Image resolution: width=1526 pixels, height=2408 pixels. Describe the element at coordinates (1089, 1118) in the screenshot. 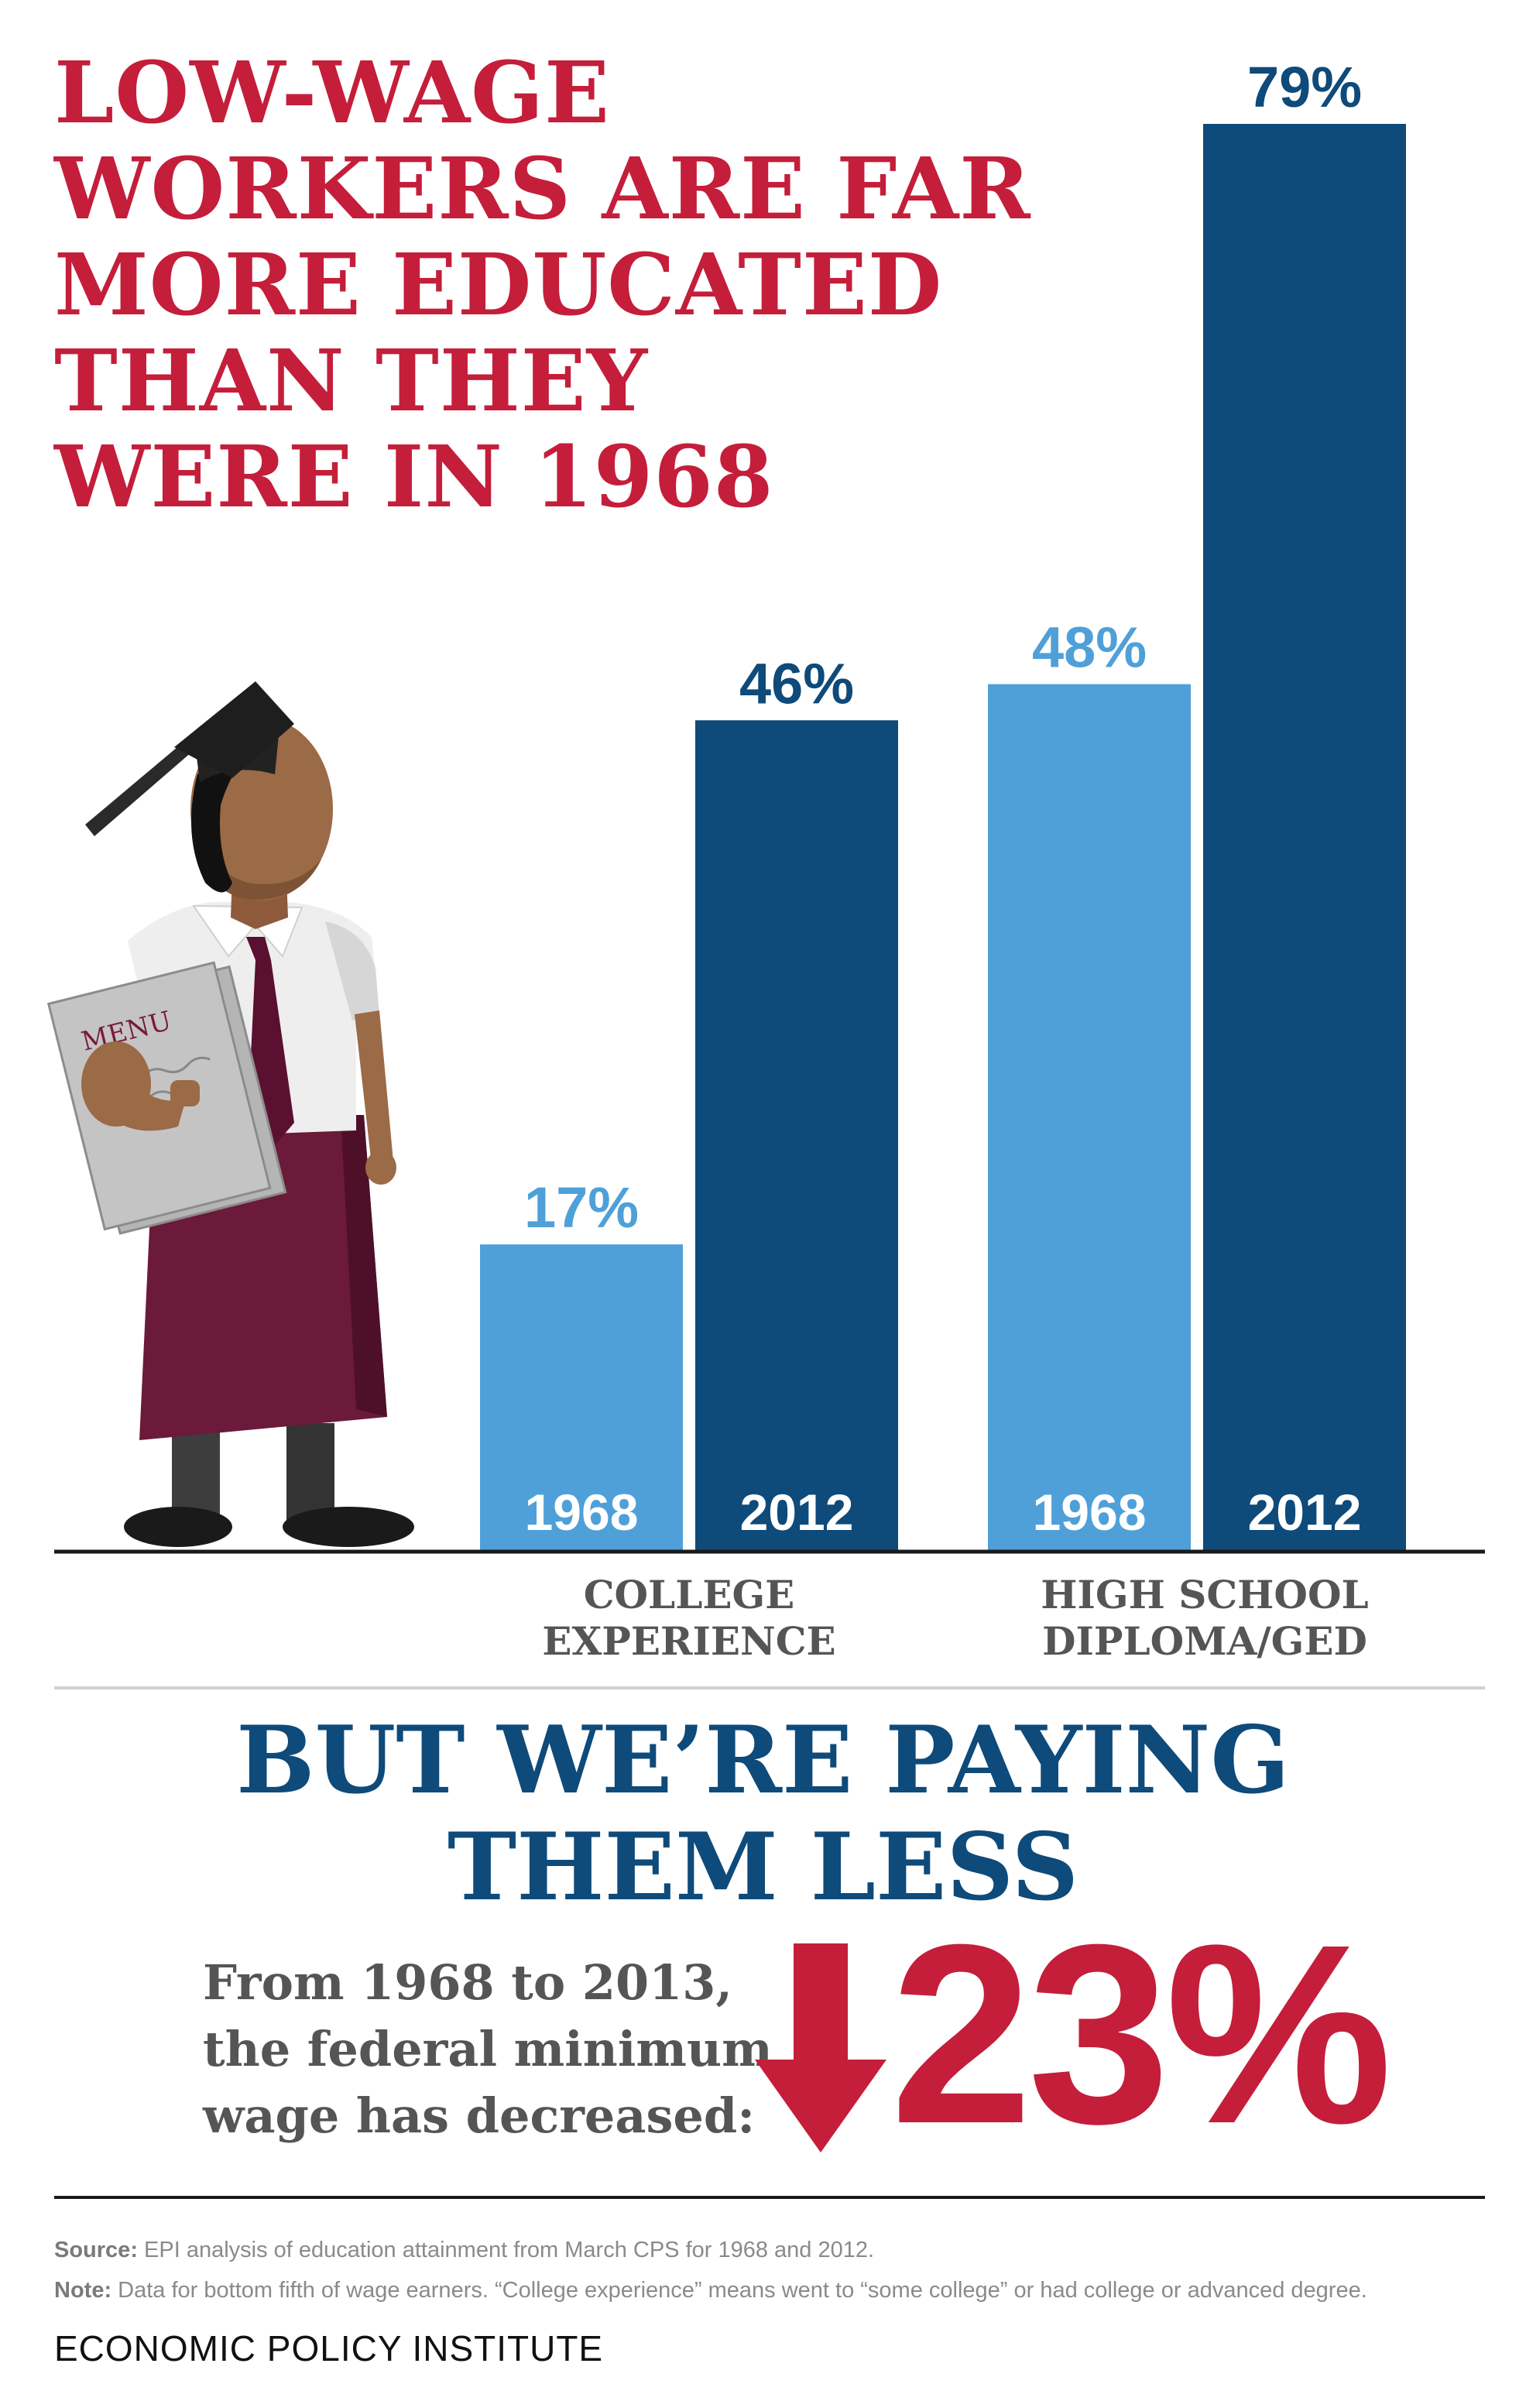

I see `bar-1968-high-school` at that location.